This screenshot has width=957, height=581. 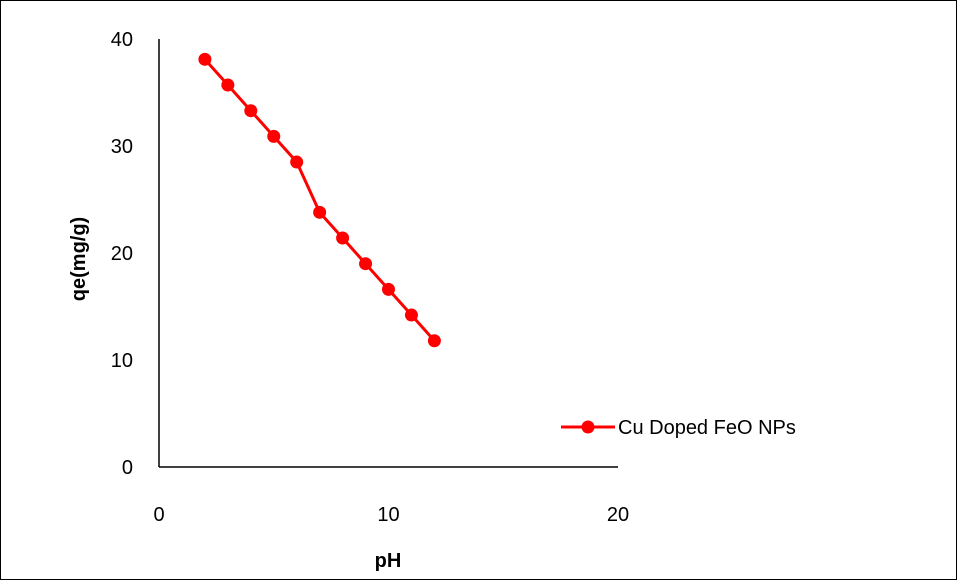 What do you see at coordinates (122, 361) in the screenshot?
I see `y-tick-label: 10` at bounding box center [122, 361].